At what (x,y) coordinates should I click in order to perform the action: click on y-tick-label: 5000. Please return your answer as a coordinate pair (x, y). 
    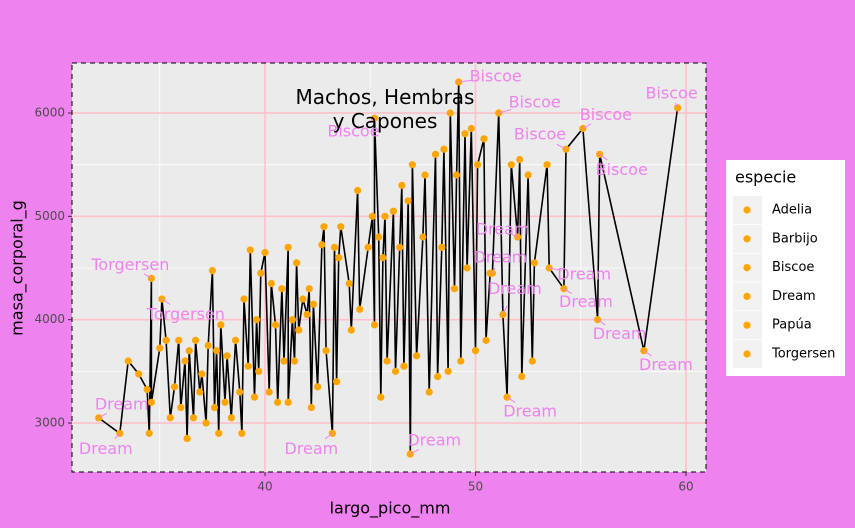
    Looking at the image, I should click on (49, 216).